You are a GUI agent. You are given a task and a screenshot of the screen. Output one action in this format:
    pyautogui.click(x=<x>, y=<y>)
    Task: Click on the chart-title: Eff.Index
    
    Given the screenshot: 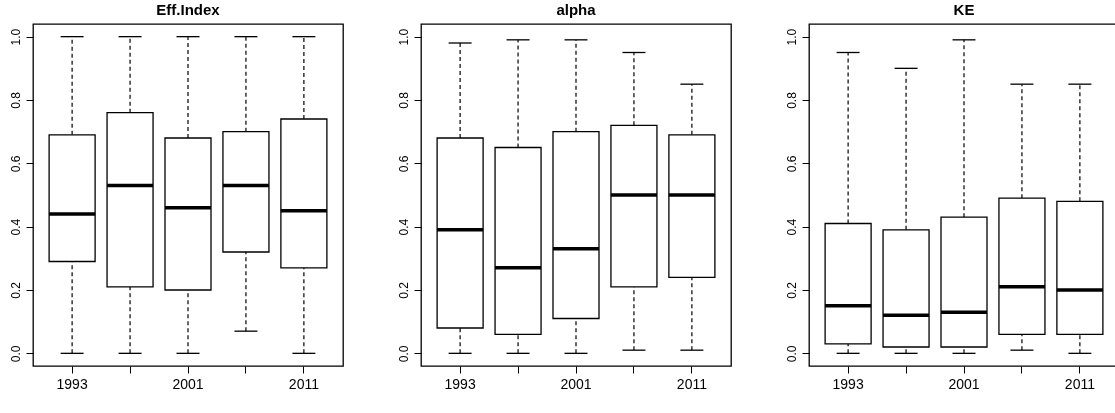 What is the action you would take?
    pyautogui.click(x=188, y=9)
    